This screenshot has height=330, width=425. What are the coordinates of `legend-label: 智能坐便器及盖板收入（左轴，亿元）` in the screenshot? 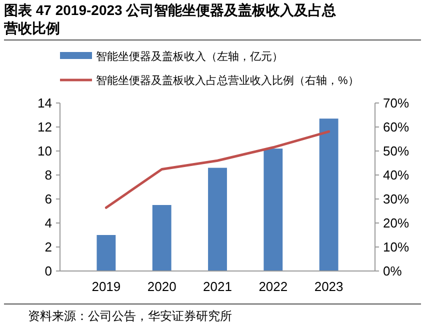 It's located at (189, 56).